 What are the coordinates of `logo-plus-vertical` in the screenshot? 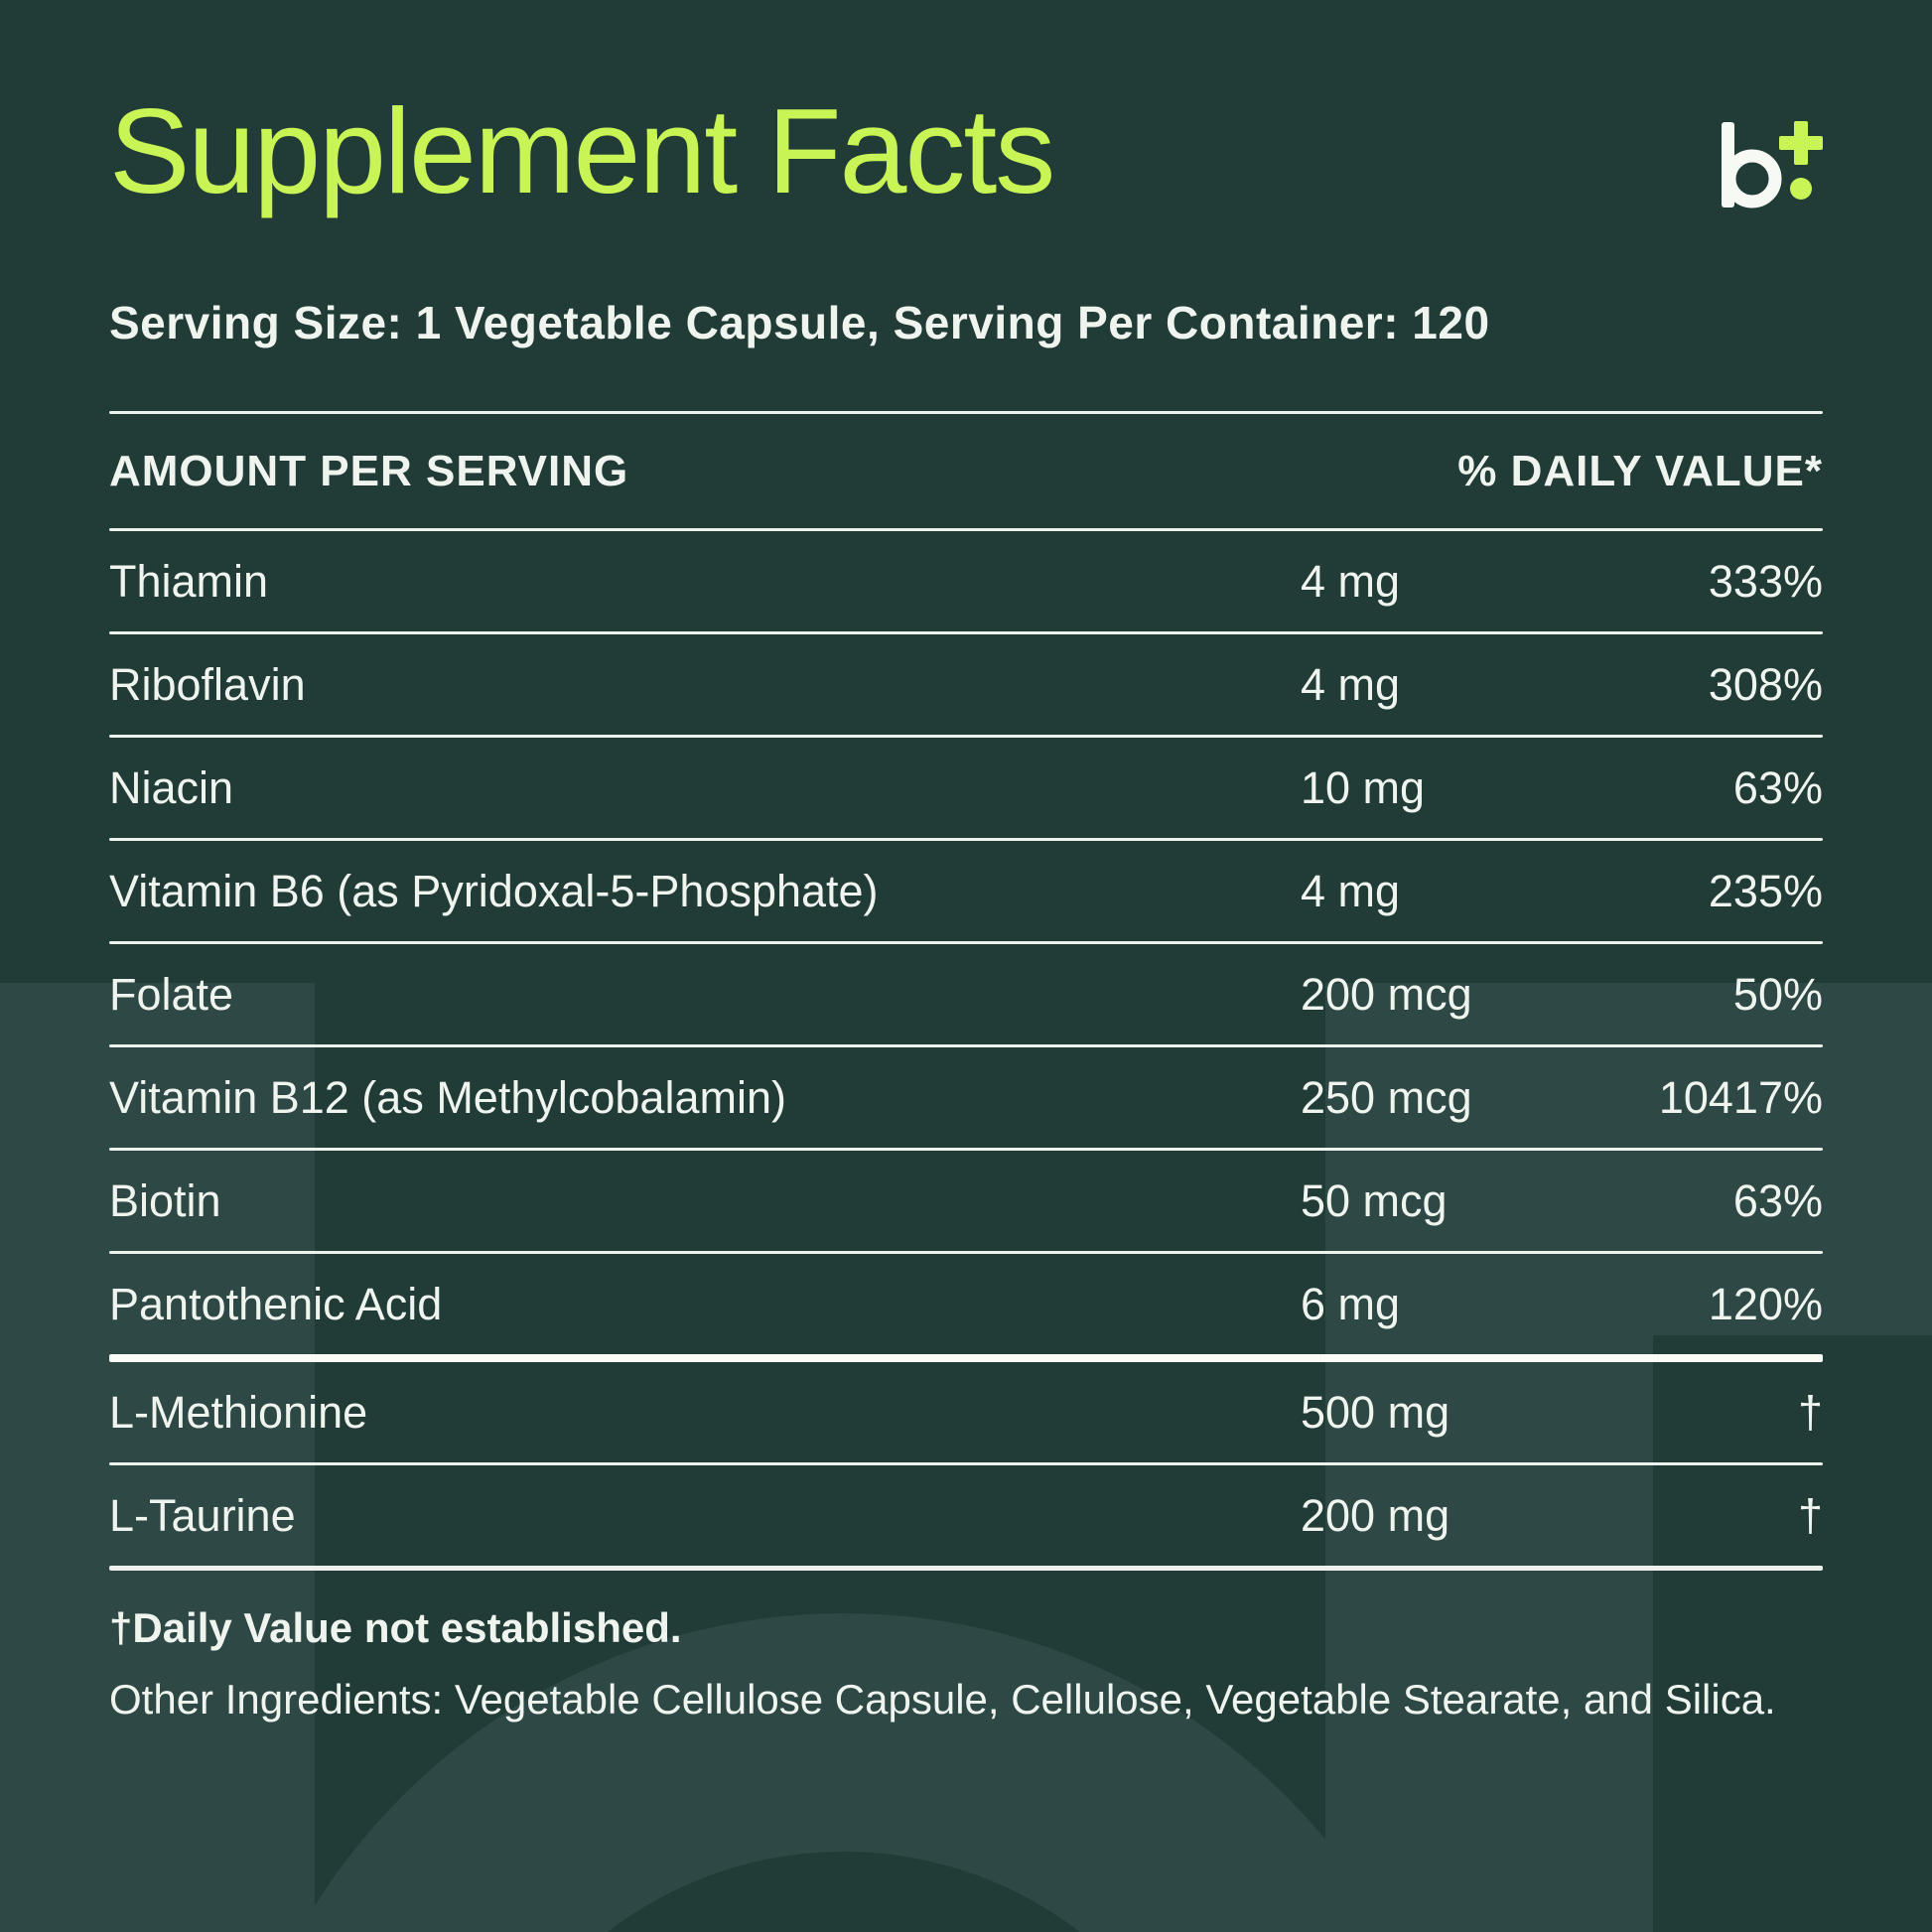 It's located at (1801, 143).